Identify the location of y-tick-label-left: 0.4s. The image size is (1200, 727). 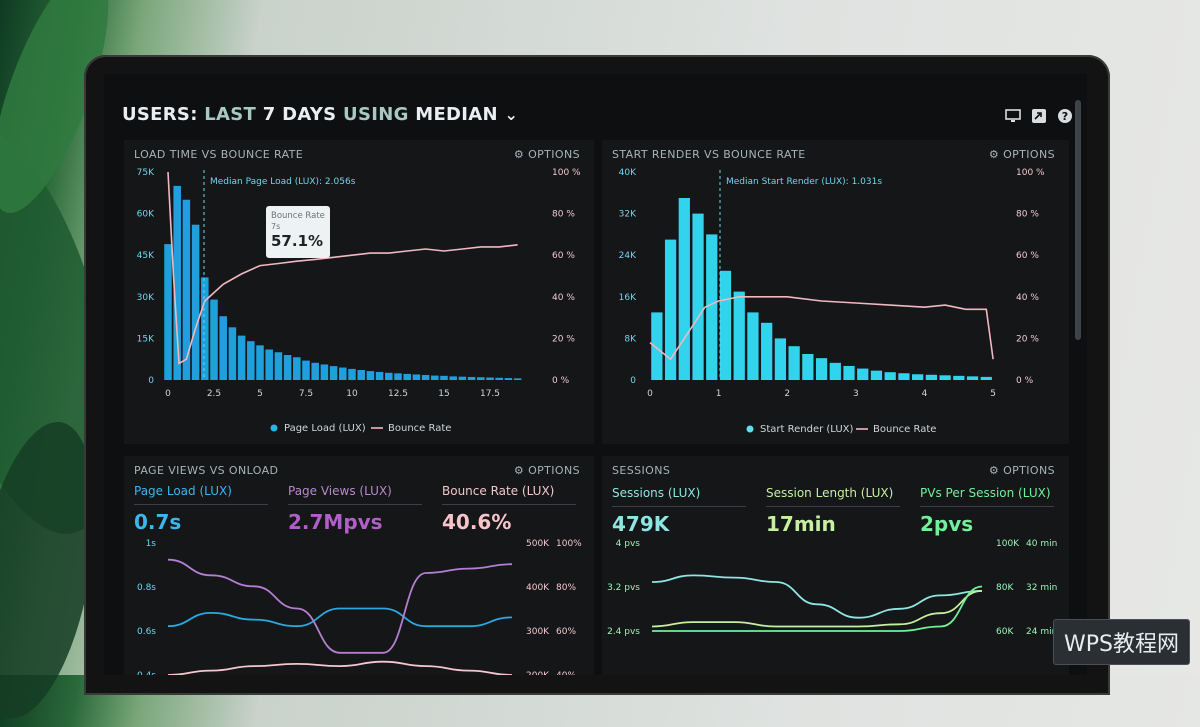
(146, 673).